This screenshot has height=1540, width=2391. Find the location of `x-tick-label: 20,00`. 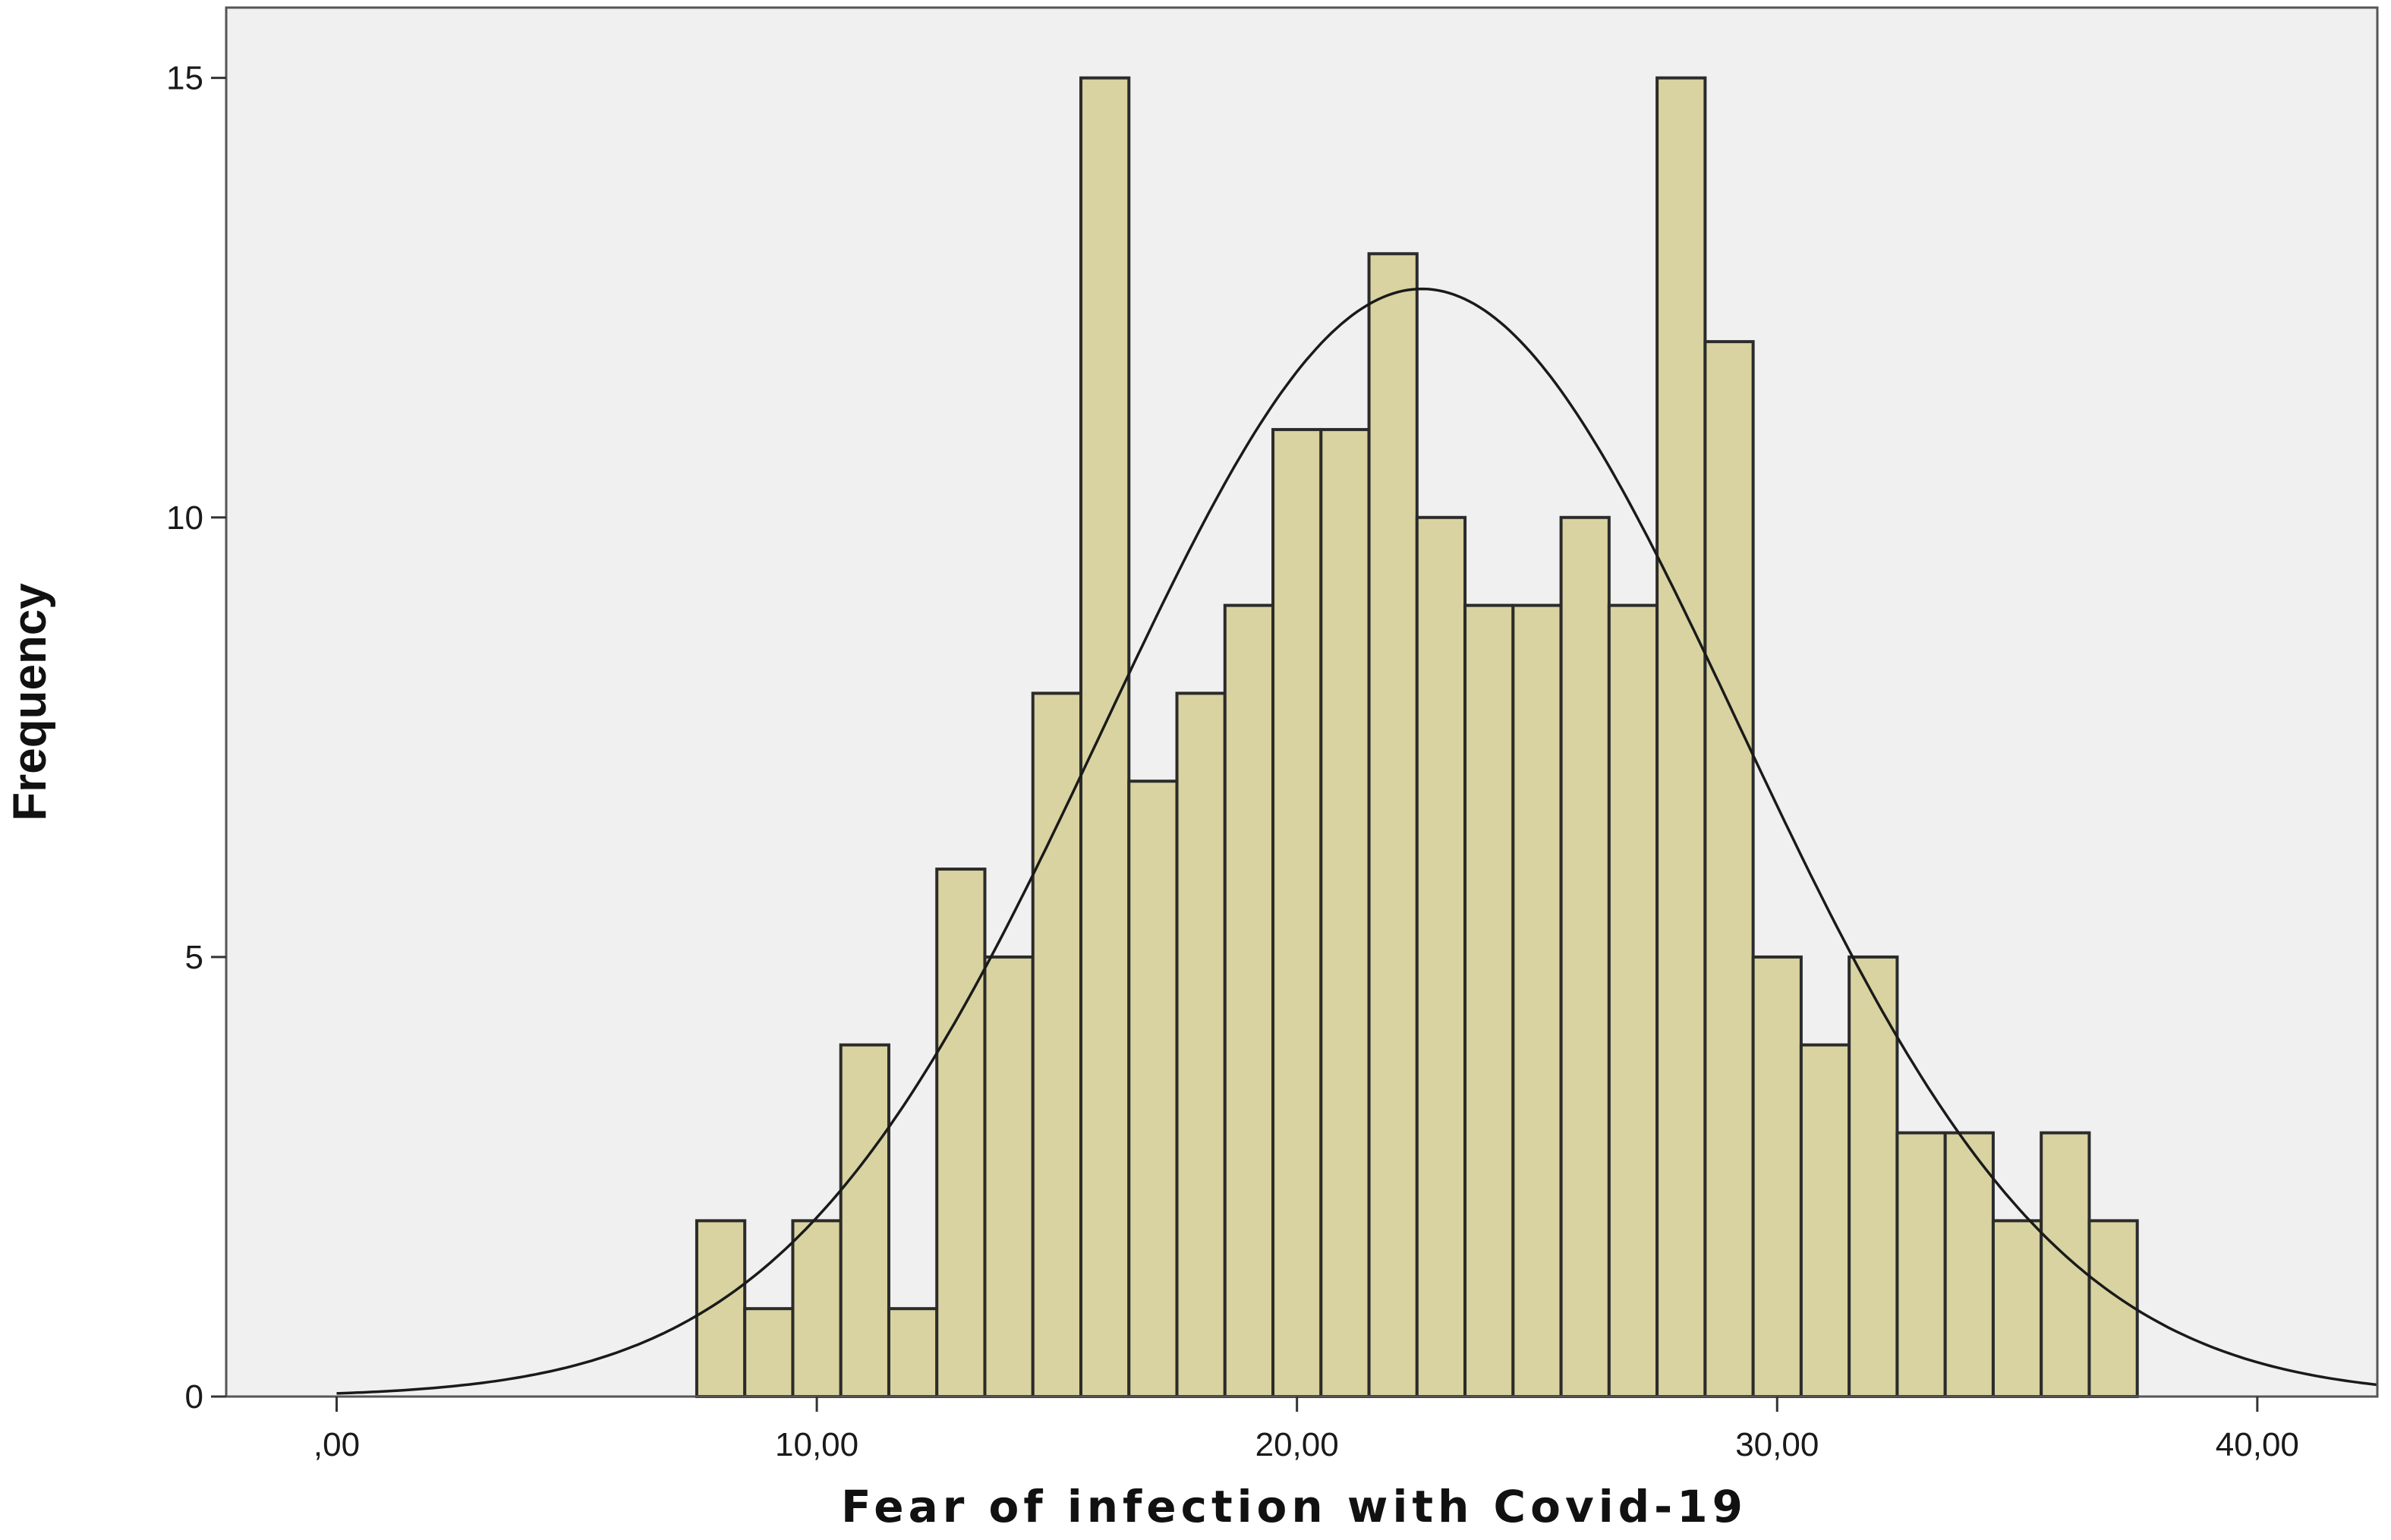

x-tick-label: 20,00 is located at coordinates (1297, 1444).